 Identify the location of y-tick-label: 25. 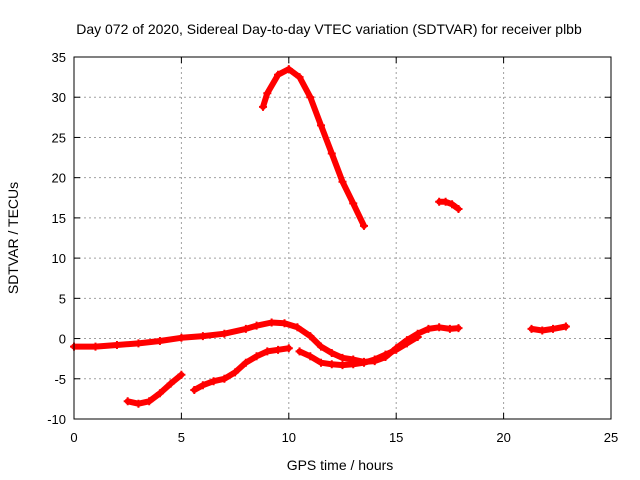
(59, 137).